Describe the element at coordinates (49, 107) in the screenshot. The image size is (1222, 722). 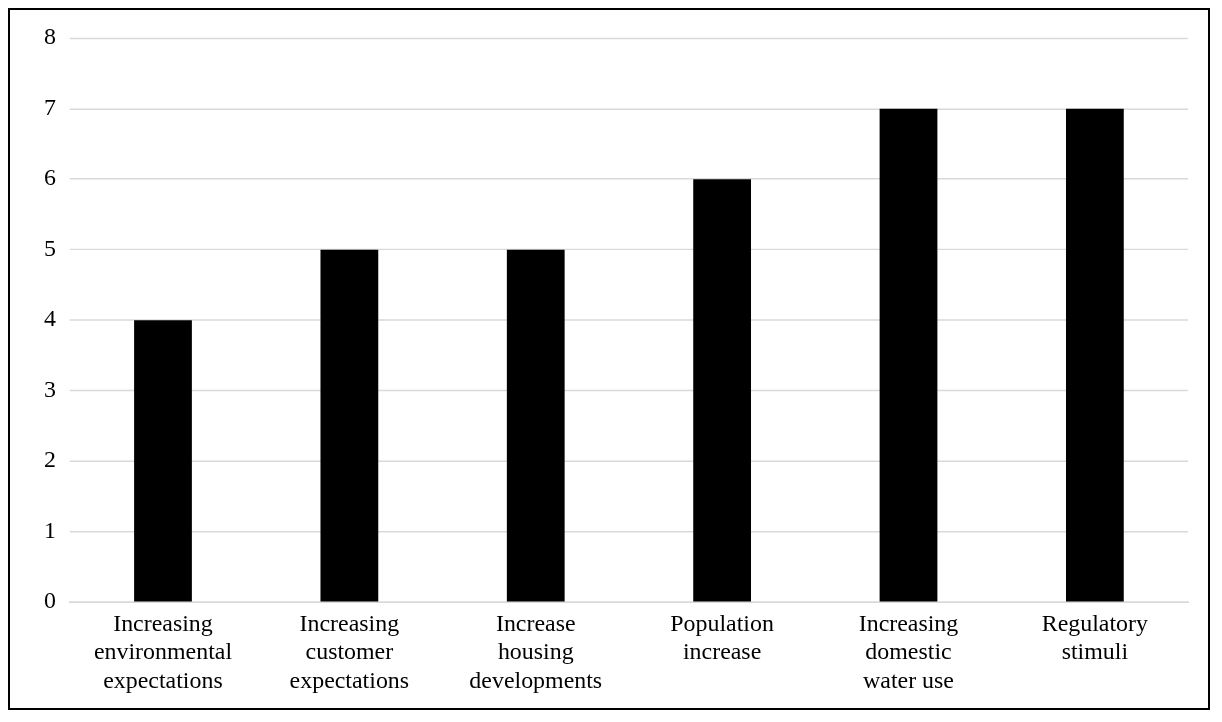
I see `y-tick-label: 7` at that location.